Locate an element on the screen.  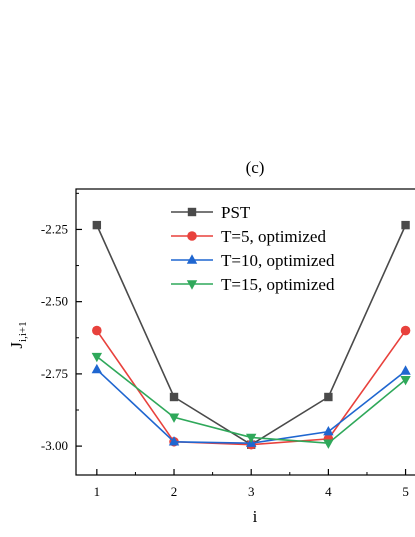
chart-title: (c) is located at coordinates (255, 167).